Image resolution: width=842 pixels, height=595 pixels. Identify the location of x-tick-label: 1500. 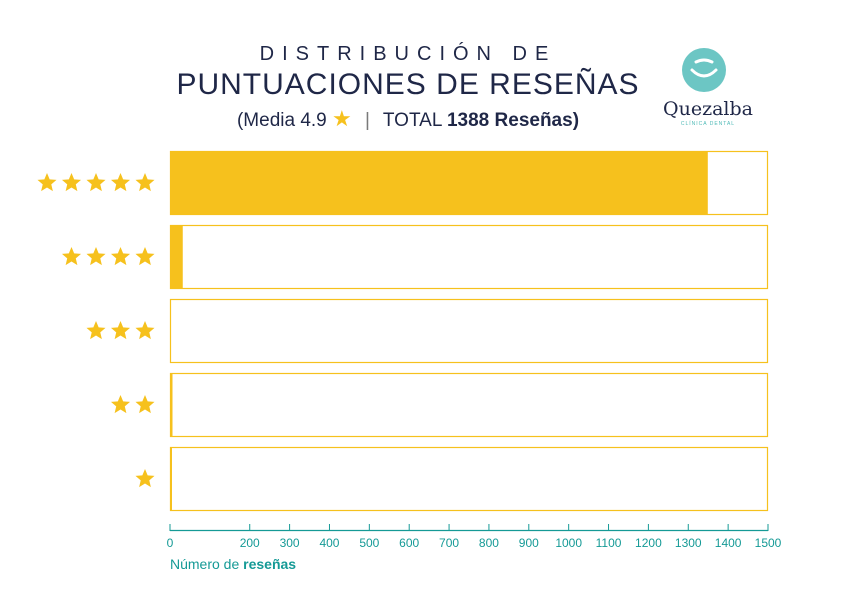
(768, 543).